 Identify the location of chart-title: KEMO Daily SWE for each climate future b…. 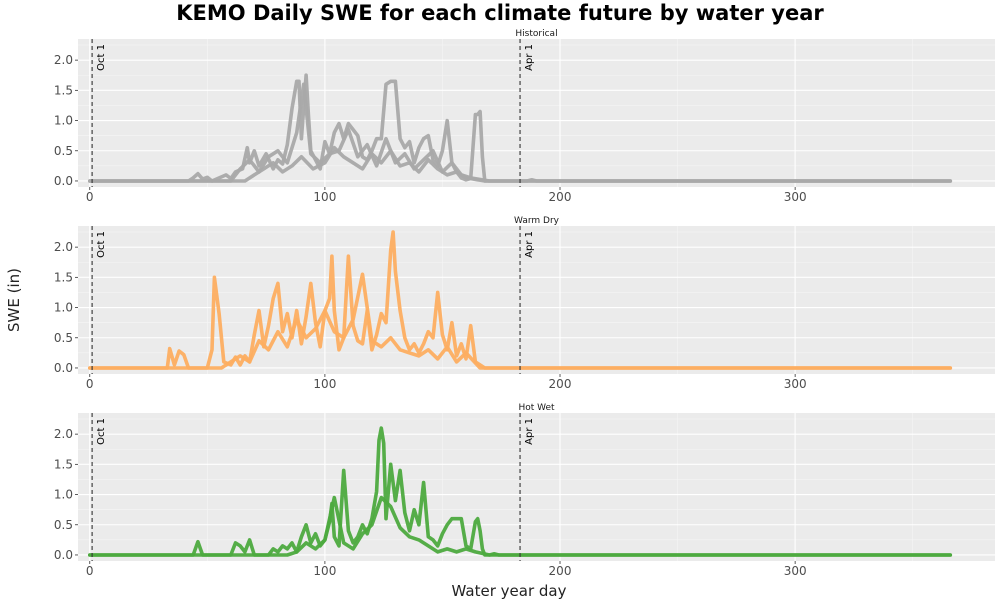
(500, 13).